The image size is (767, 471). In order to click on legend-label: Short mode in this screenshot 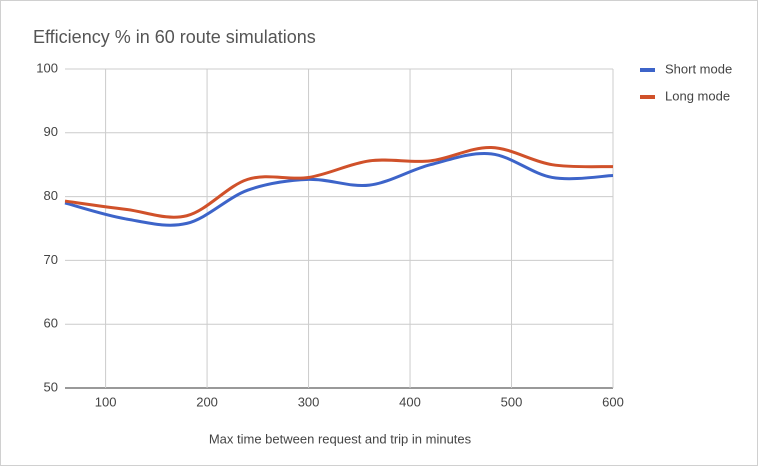, I will do `click(698, 68)`.